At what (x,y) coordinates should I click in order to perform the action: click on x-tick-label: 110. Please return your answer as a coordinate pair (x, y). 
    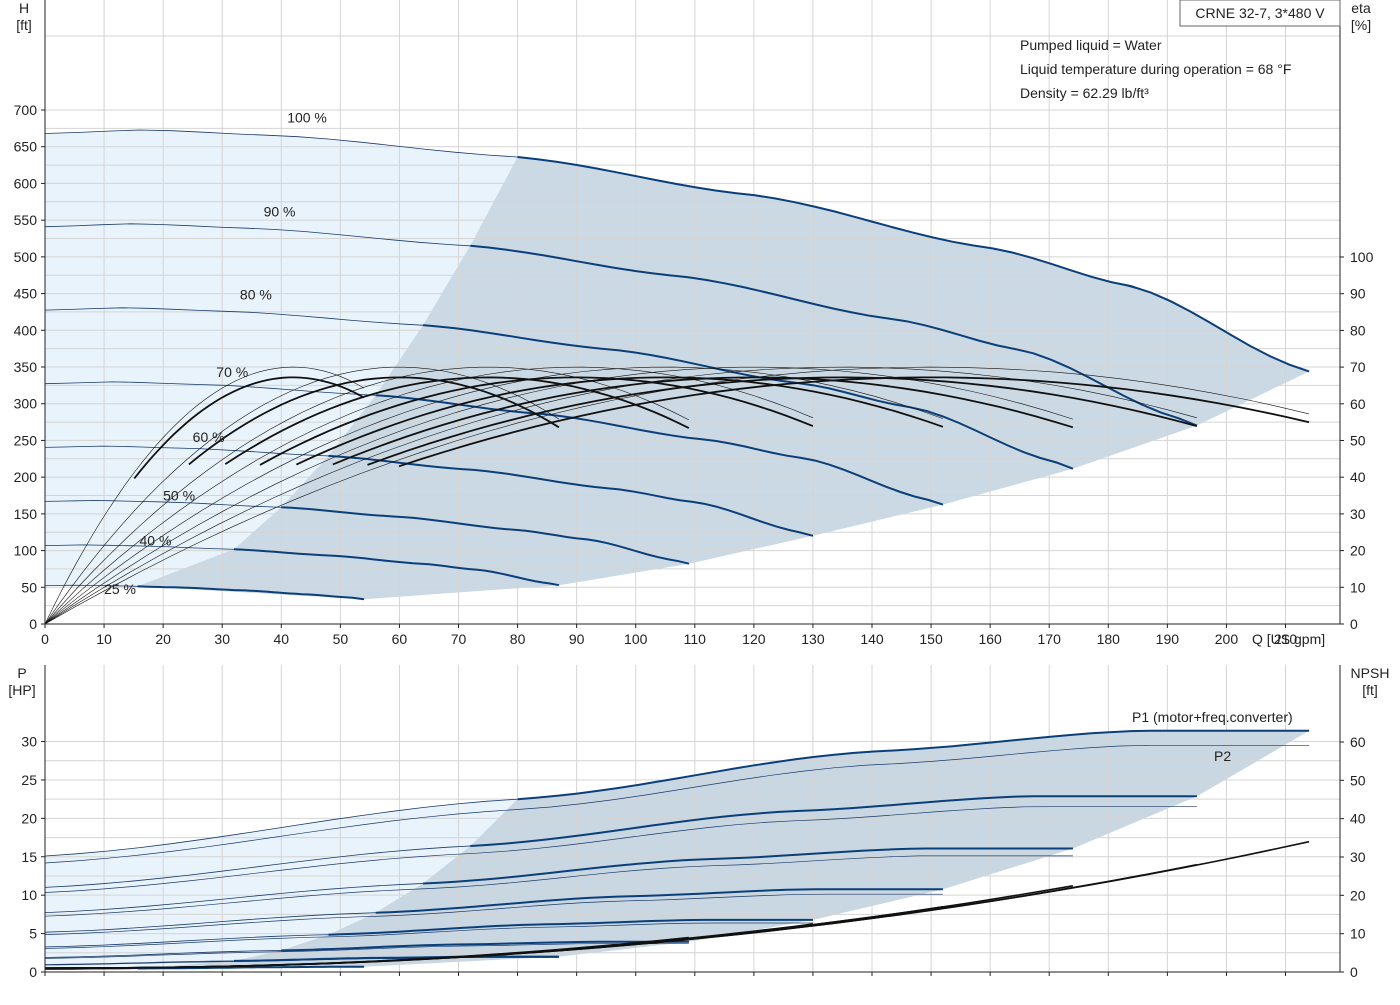
    Looking at the image, I should click on (695, 639).